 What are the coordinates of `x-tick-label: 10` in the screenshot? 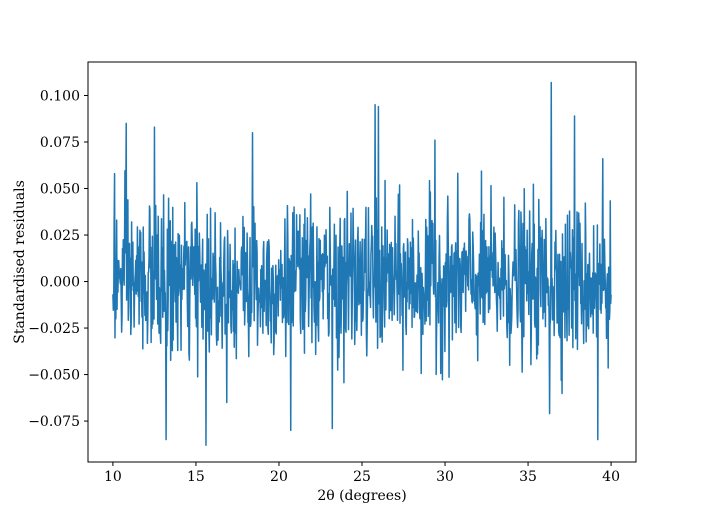 It's located at (113, 477).